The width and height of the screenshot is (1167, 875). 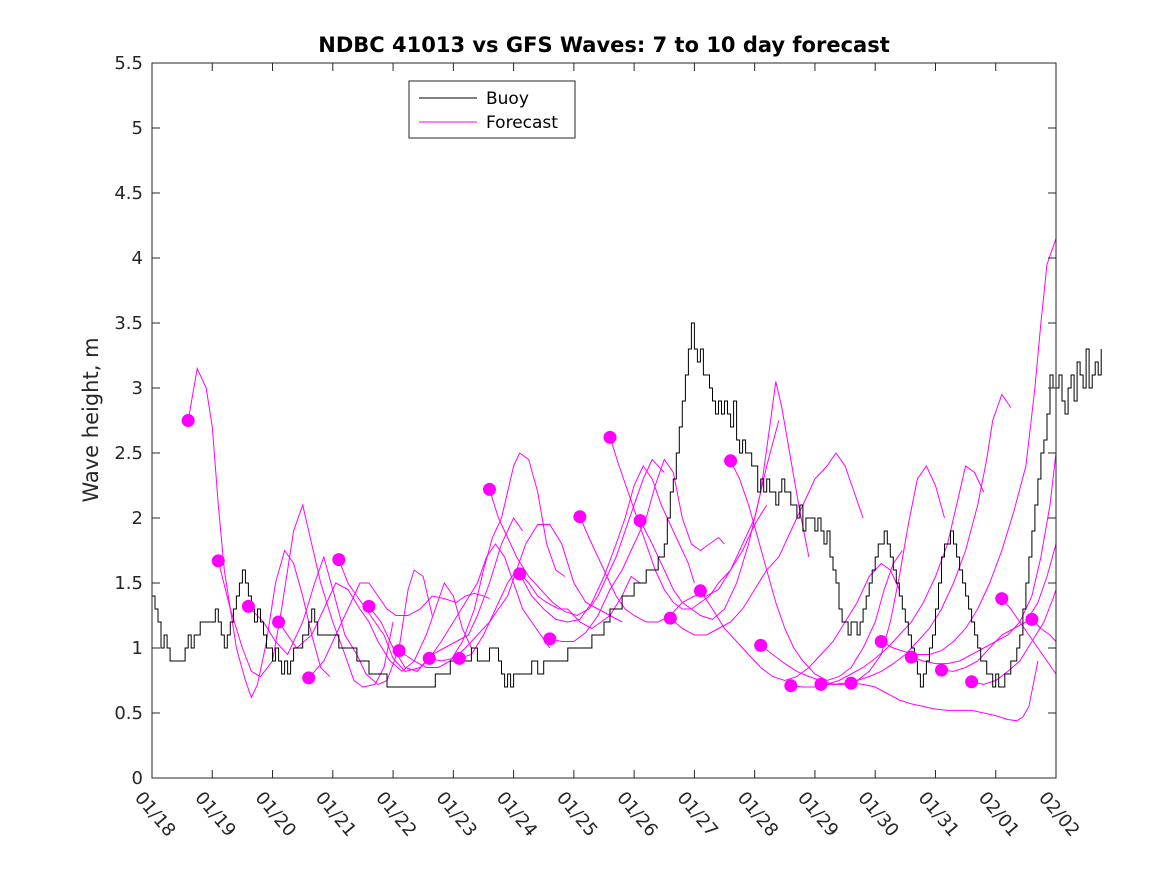 What do you see at coordinates (137, 388) in the screenshot?
I see `y-tick-label: 3` at bounding box center [137, 388].